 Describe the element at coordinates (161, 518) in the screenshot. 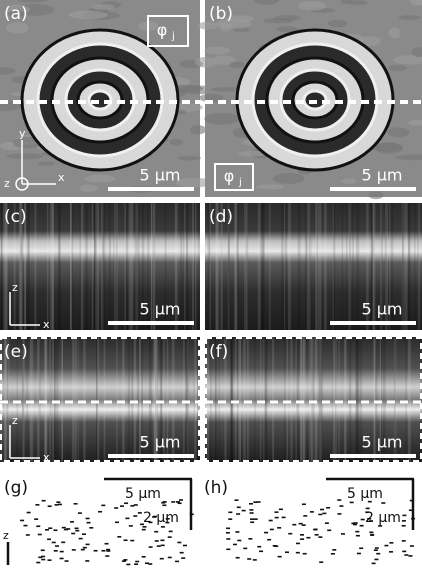

I see `scale-label: 2 µm` at that location.